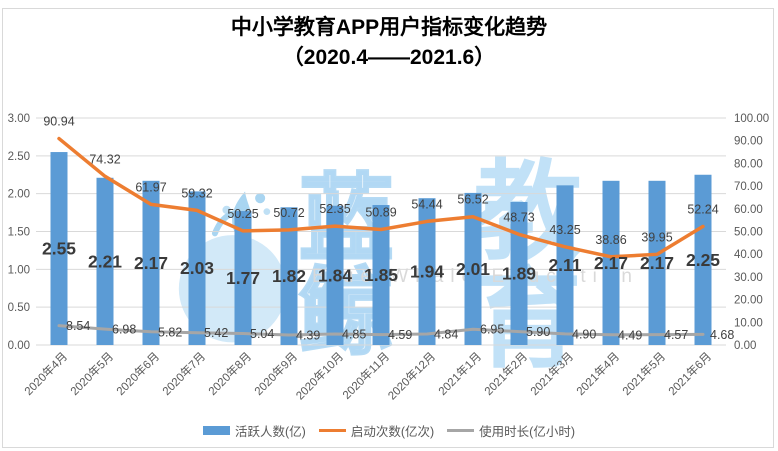 Image resolution: width=778 pixels, height=451 pixels. I want to click on line-data-label: 59.32, so click(196, 193).